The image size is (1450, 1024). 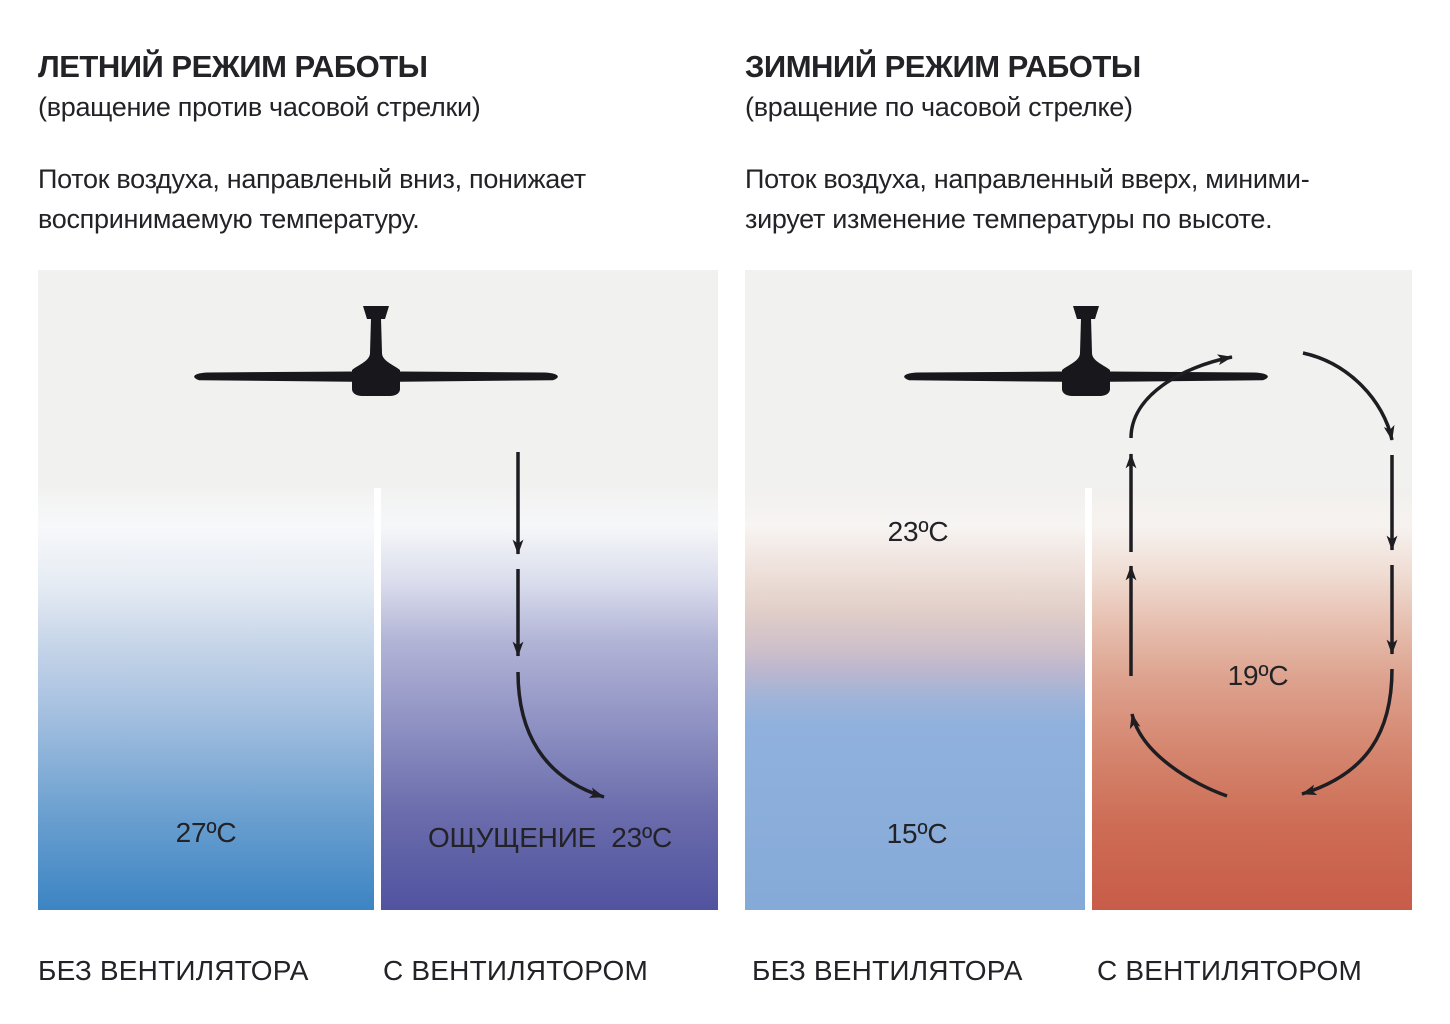 I want to click on top-right-curve-arrow-icon, so click(x=1348, y=396).